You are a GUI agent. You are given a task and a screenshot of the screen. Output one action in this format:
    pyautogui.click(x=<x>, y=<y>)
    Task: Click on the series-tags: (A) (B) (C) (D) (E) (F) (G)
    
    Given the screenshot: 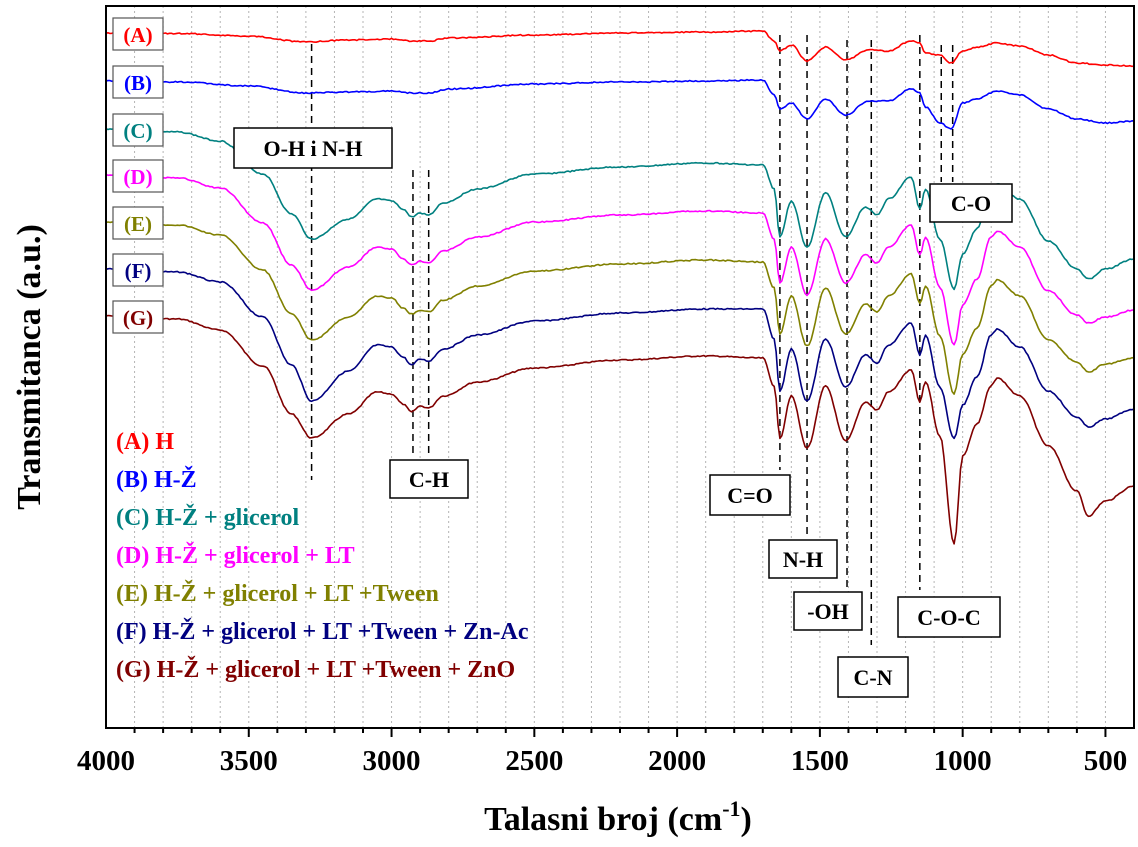 What is the action you would take?
    pyautogui.click(x=138, y=175)
    